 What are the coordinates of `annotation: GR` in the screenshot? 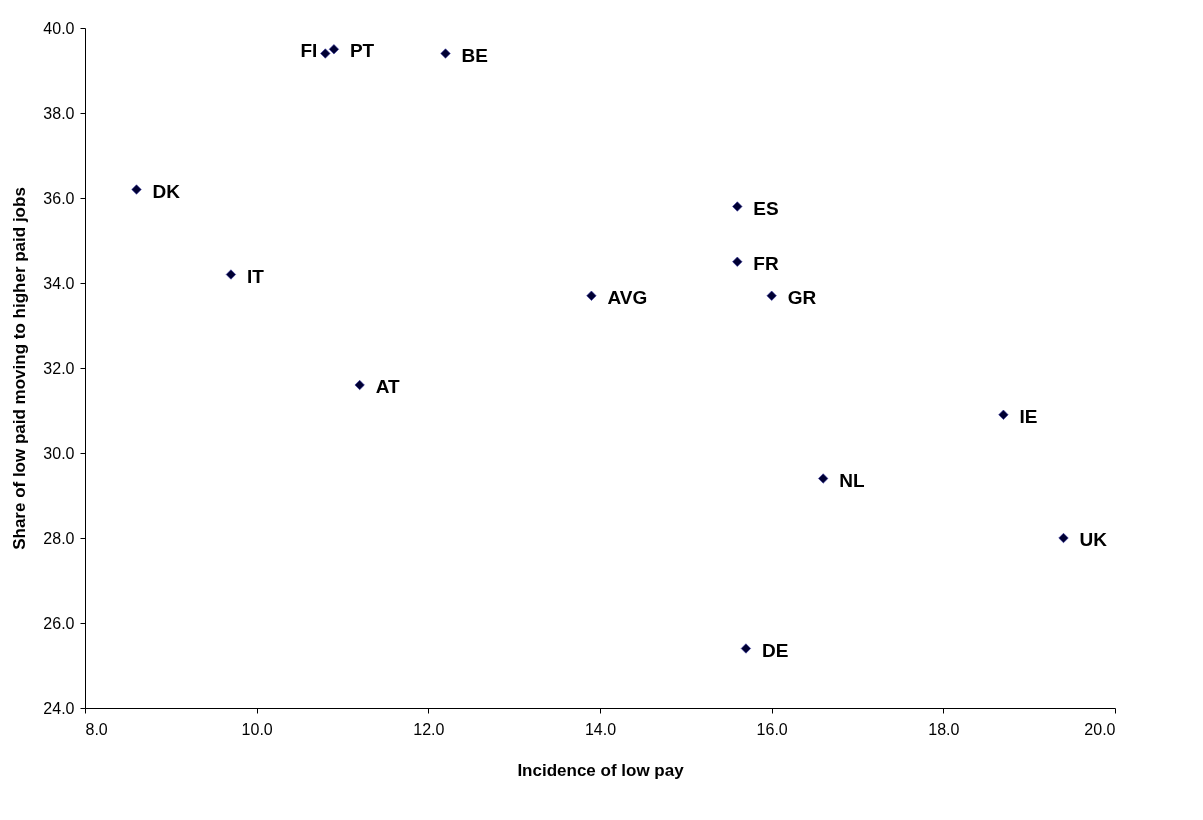 It's located at (802, 297).